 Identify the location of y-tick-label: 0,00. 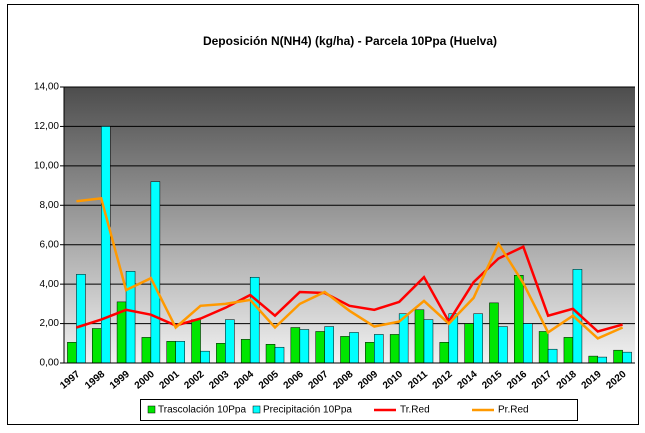
(50, 363).